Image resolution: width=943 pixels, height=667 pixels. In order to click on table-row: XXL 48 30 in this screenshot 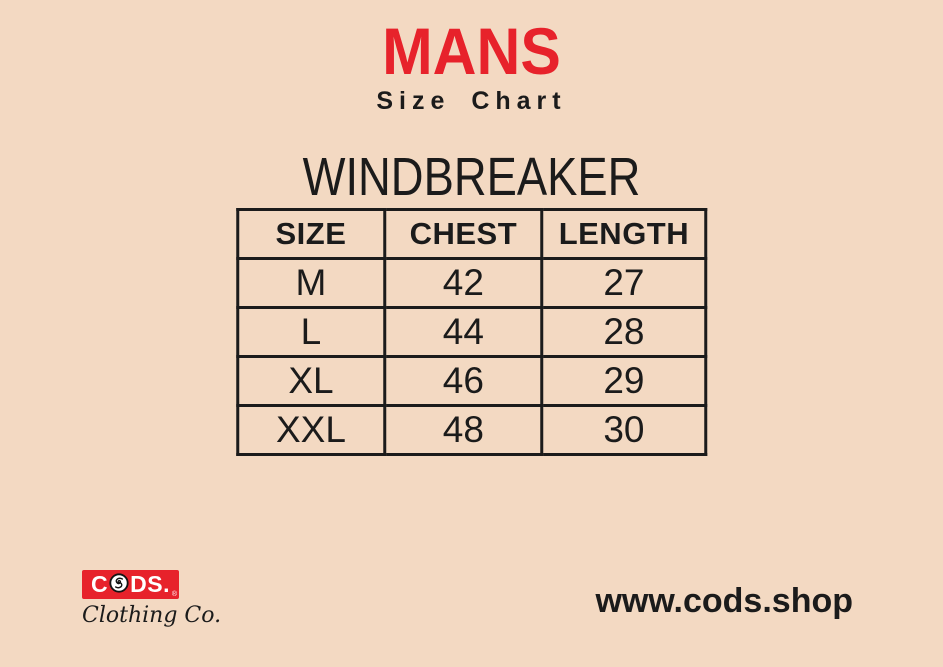, I will do `click(471, 430)`.